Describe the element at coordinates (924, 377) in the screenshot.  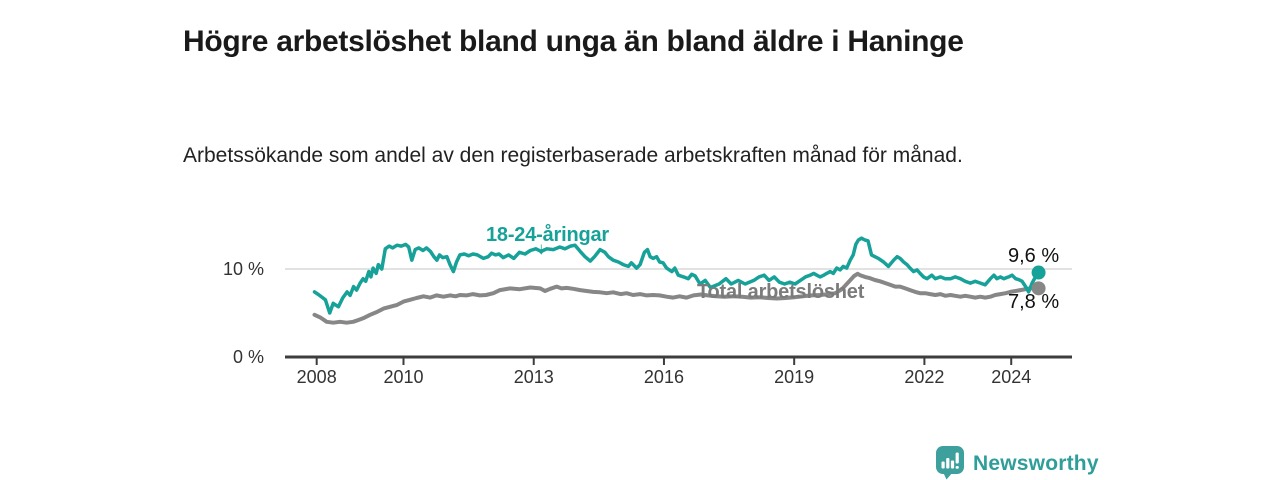
I see `x-tick-label: 2022` at that location.